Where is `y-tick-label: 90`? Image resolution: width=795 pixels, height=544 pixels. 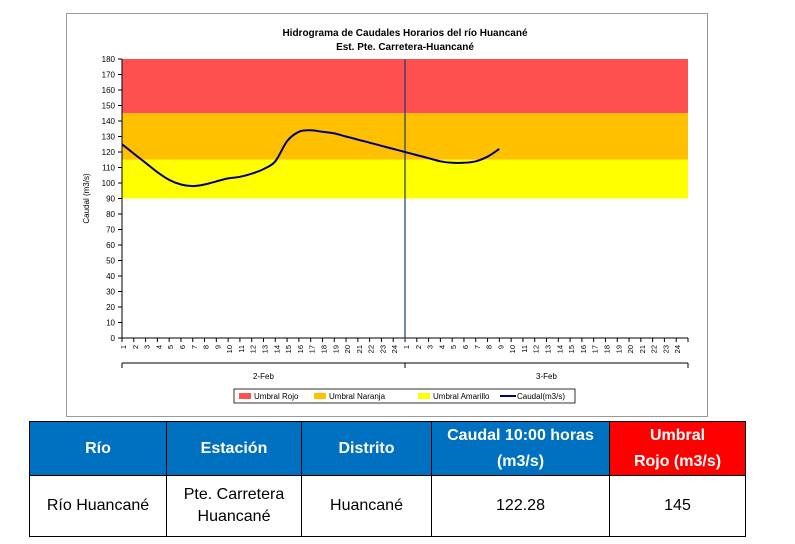
y-tick-label: 90 is located at coordinates (110, 199).